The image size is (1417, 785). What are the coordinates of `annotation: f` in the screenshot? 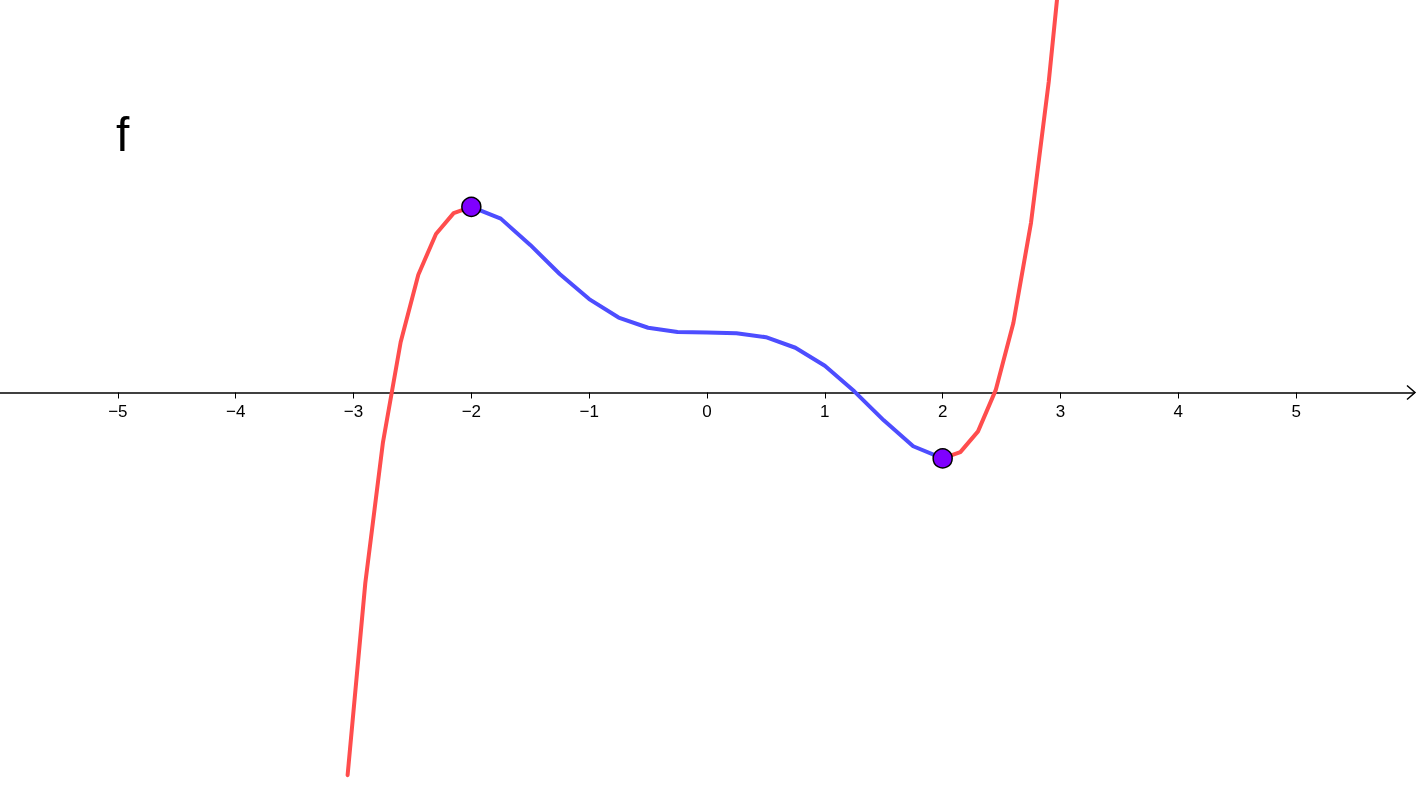 It's located at (123, 134).